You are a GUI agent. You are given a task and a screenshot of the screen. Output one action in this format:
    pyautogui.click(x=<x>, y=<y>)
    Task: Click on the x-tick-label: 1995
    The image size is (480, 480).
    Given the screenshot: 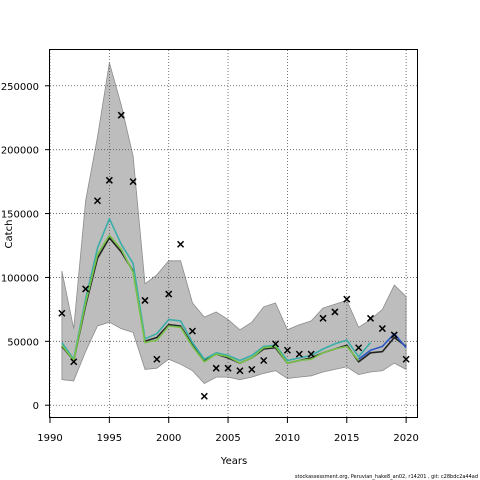 What is the action you would take?
    pyautogui.click(x=109, y=438)
    